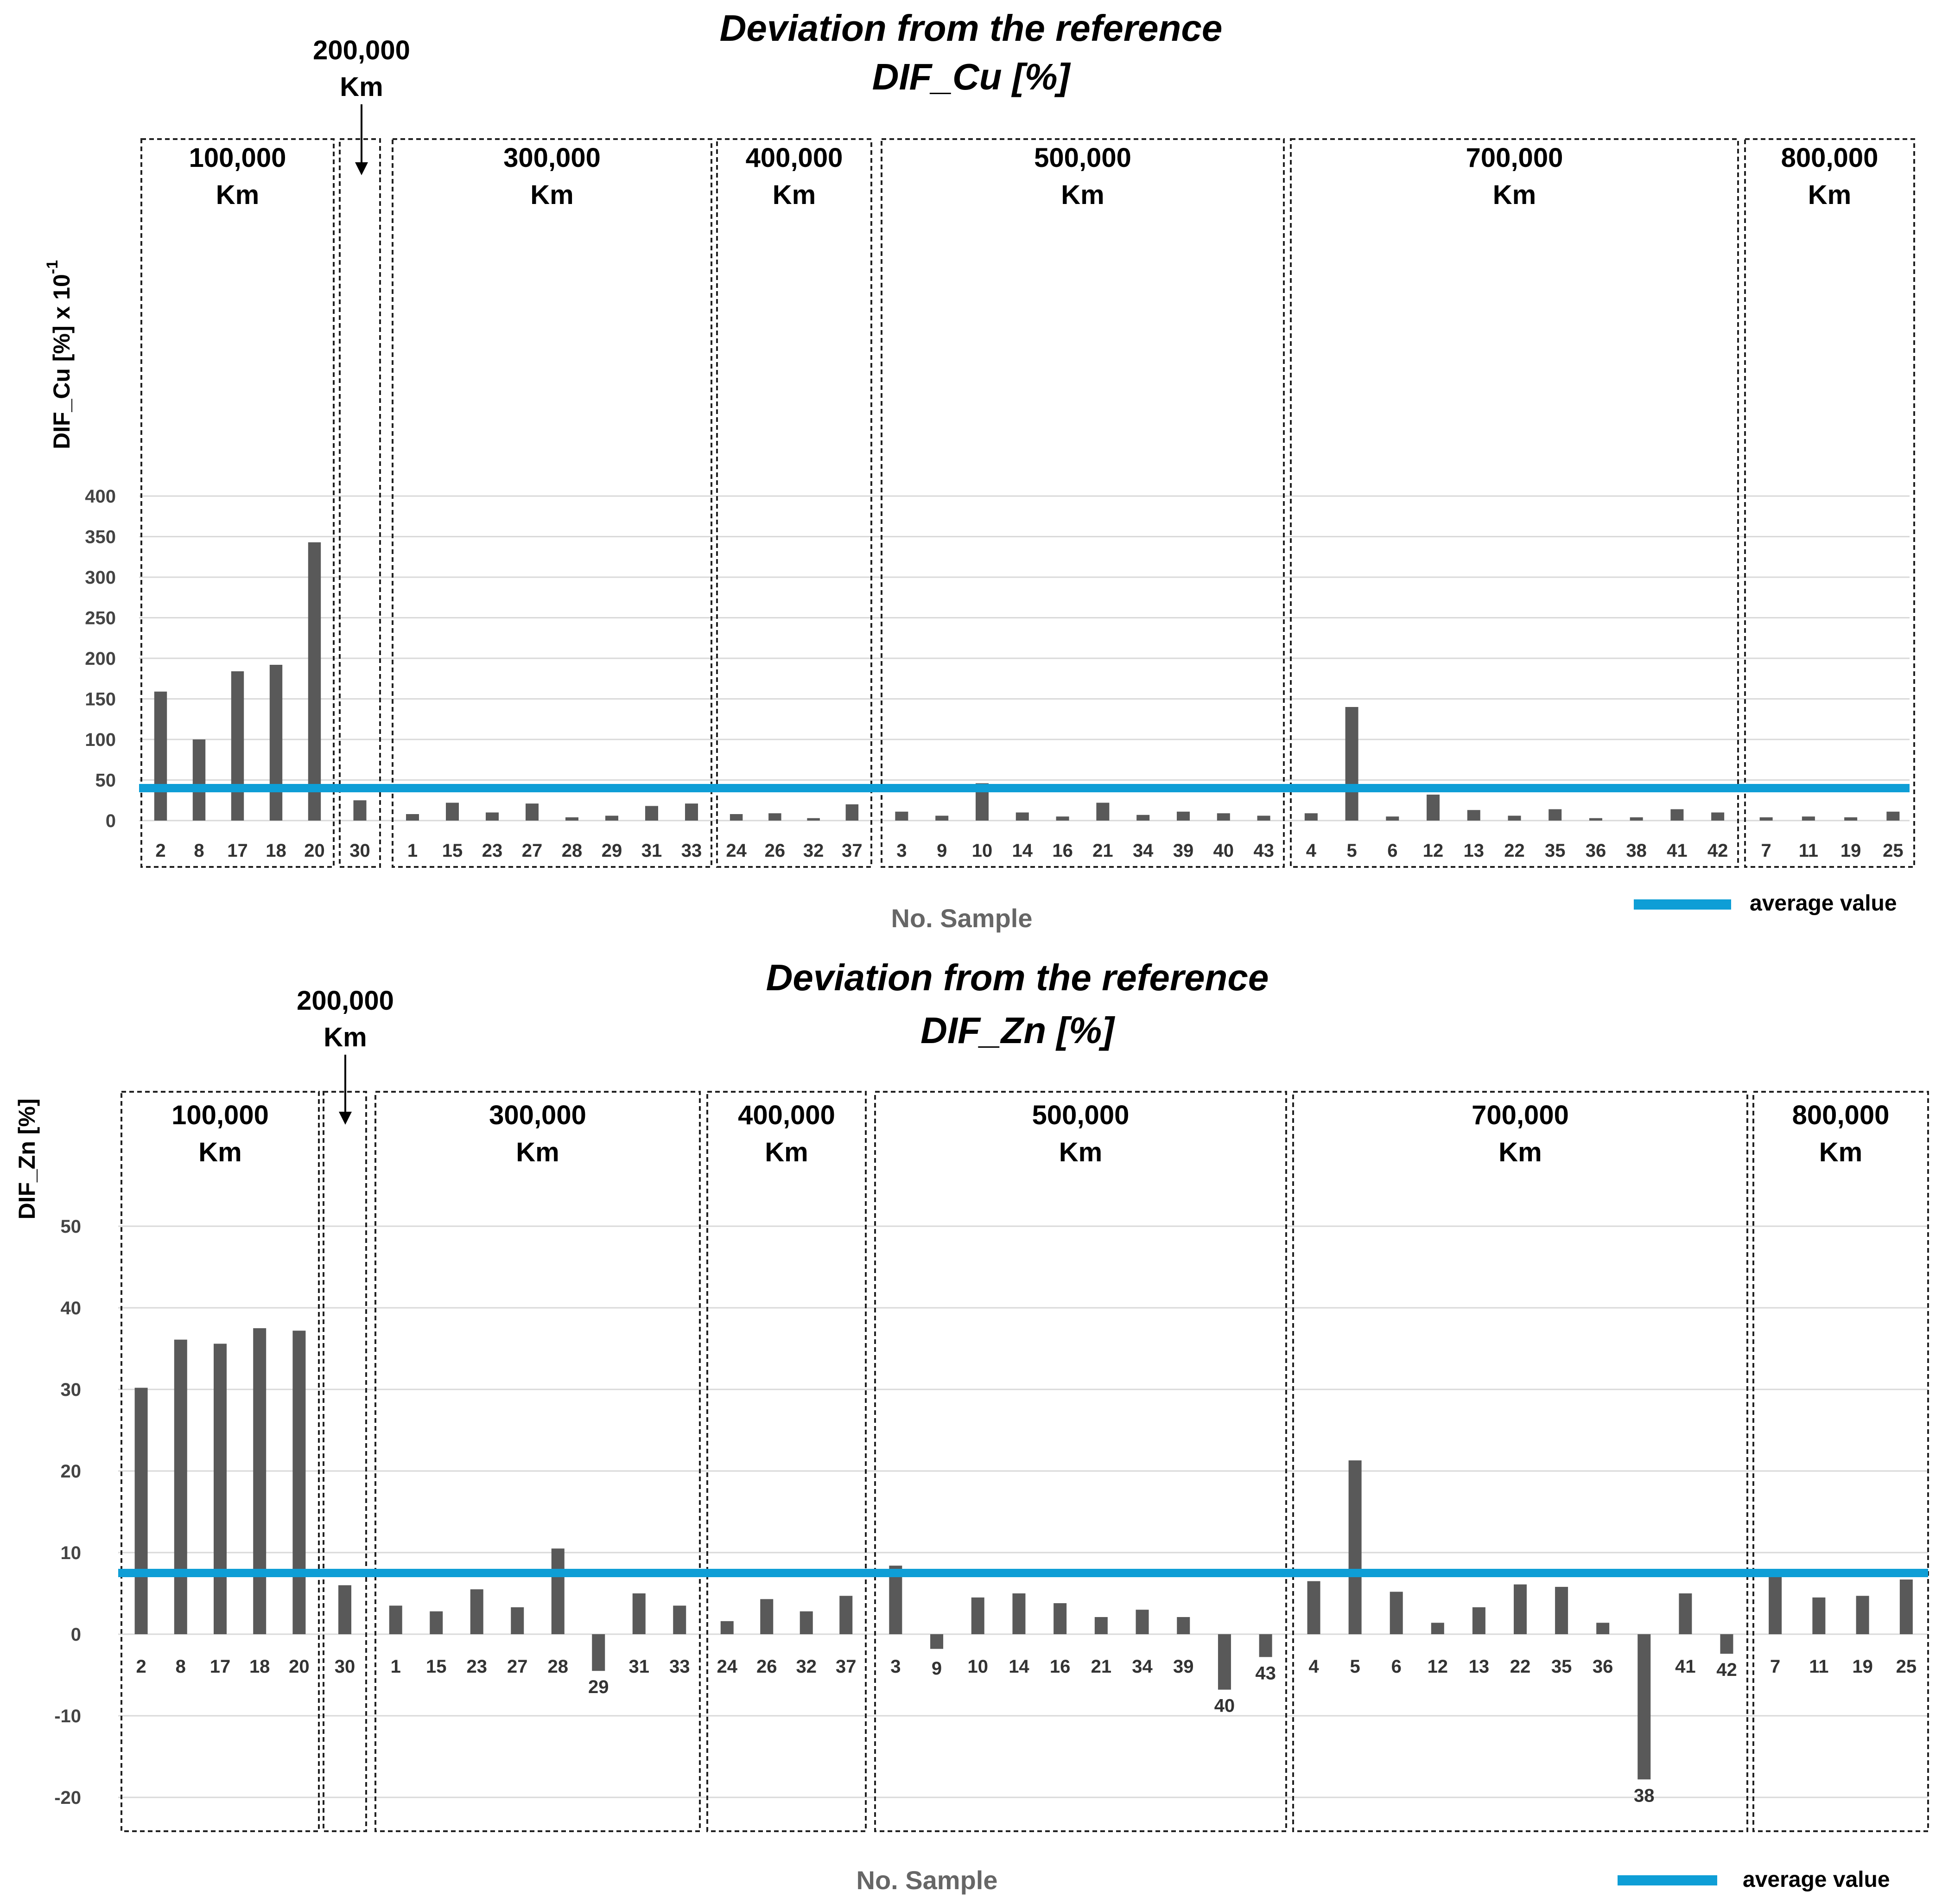 This screenshot has height=1904, width=1942. What do you see at coordinates (1685, 1666) in the screenshot?
I see `category-label: 41` at bounding box center [1685, 1666].